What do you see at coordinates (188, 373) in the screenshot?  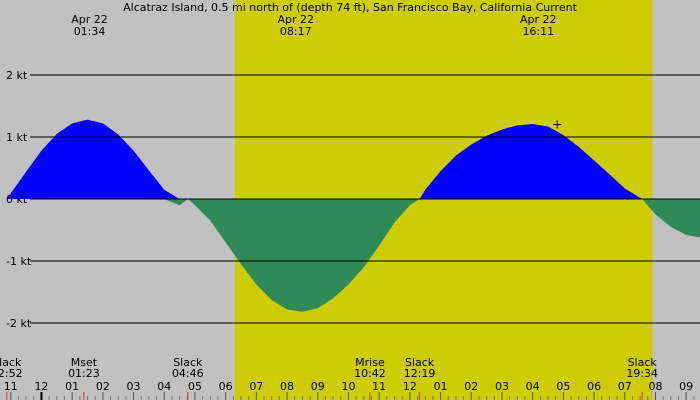 I see `event-time-label: 04:46` at bounding box center [188, 373].